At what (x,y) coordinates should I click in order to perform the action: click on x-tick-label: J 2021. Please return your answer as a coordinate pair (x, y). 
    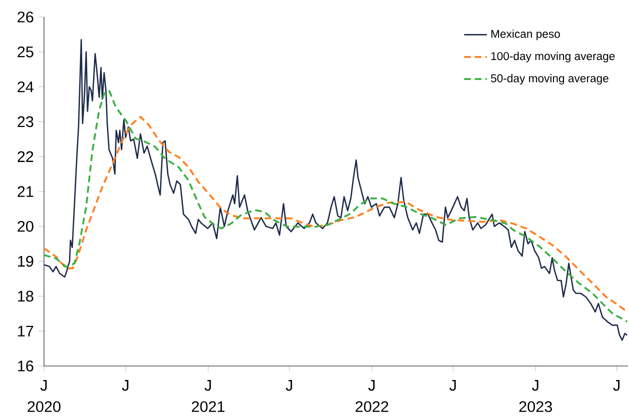
    Looking at the image, I should click on (208, 396).